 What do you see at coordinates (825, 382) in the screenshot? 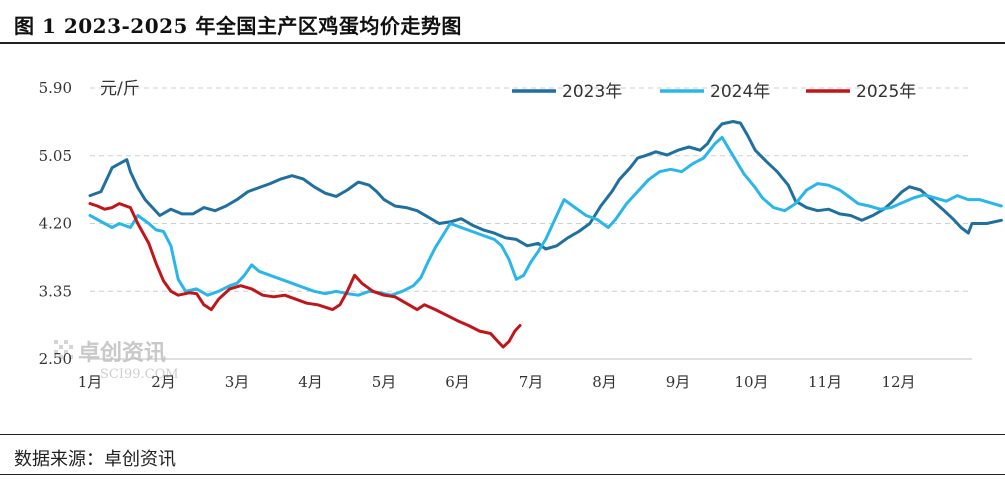
I see `x-tick-label: 11月` at bounding box center [825, 382].